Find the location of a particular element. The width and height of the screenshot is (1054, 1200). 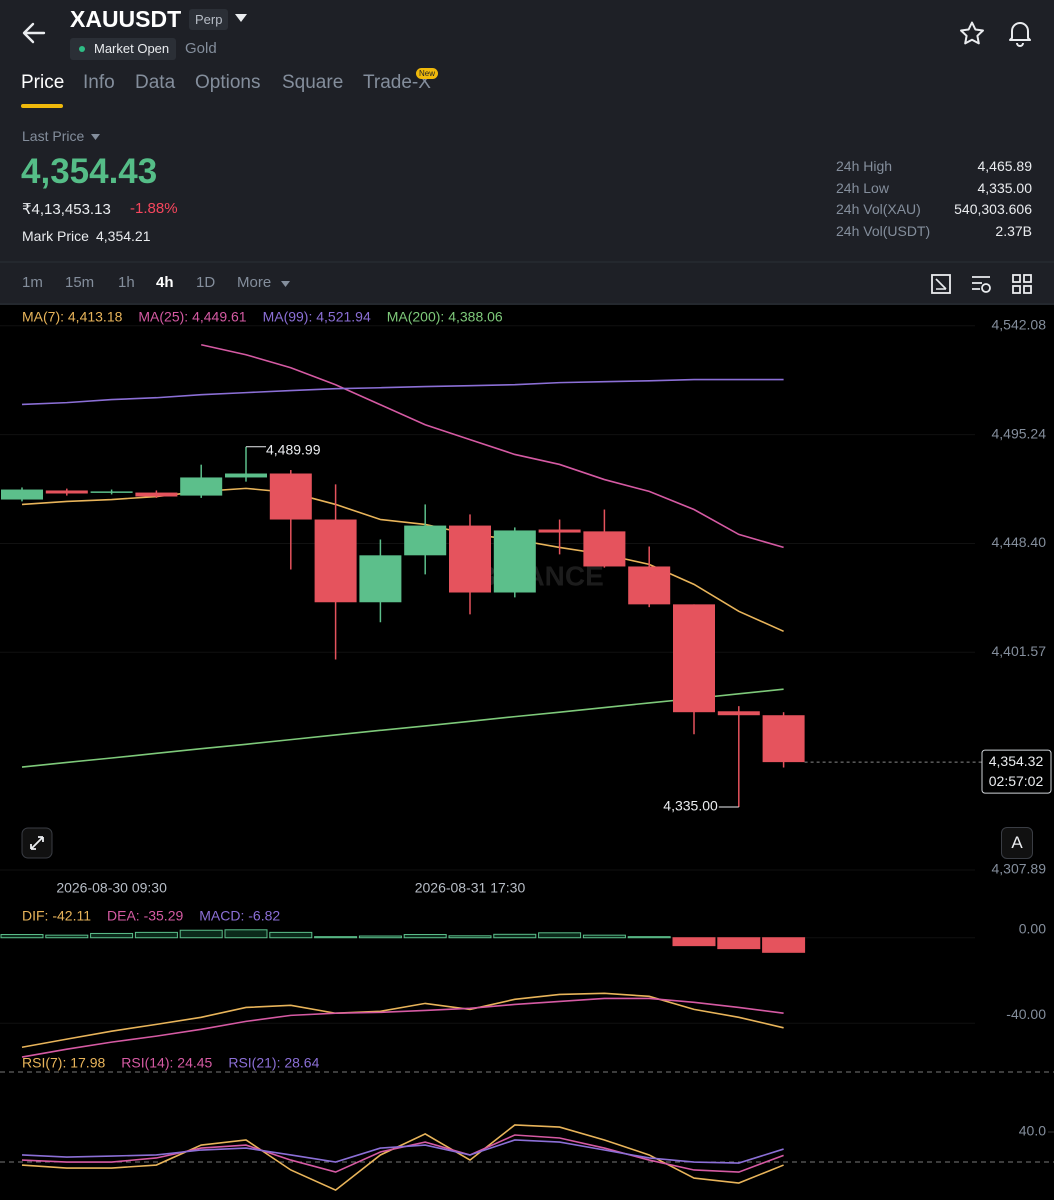

symbol: XAUUSDT is located at coordinates (126, 19).